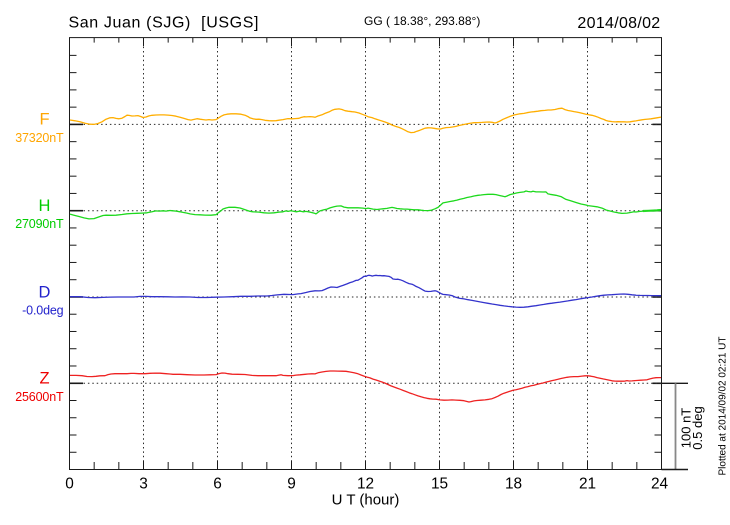 This screenshot has width=730, height=525. I want to click on svg-text: 27090nT, so click(39, 224).